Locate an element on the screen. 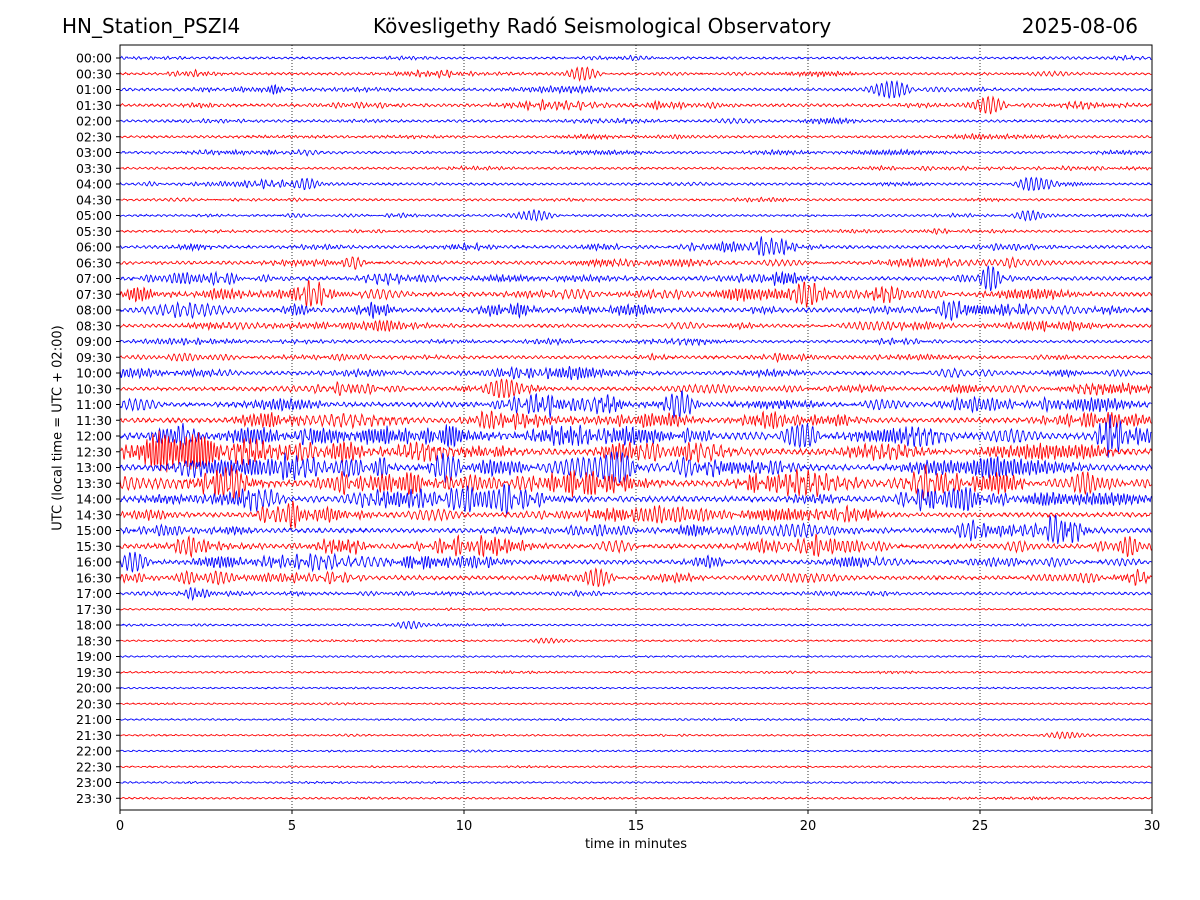 The image size is (1200, 900). y-tick-label: 11:30 is located at coordinates (94, 420).